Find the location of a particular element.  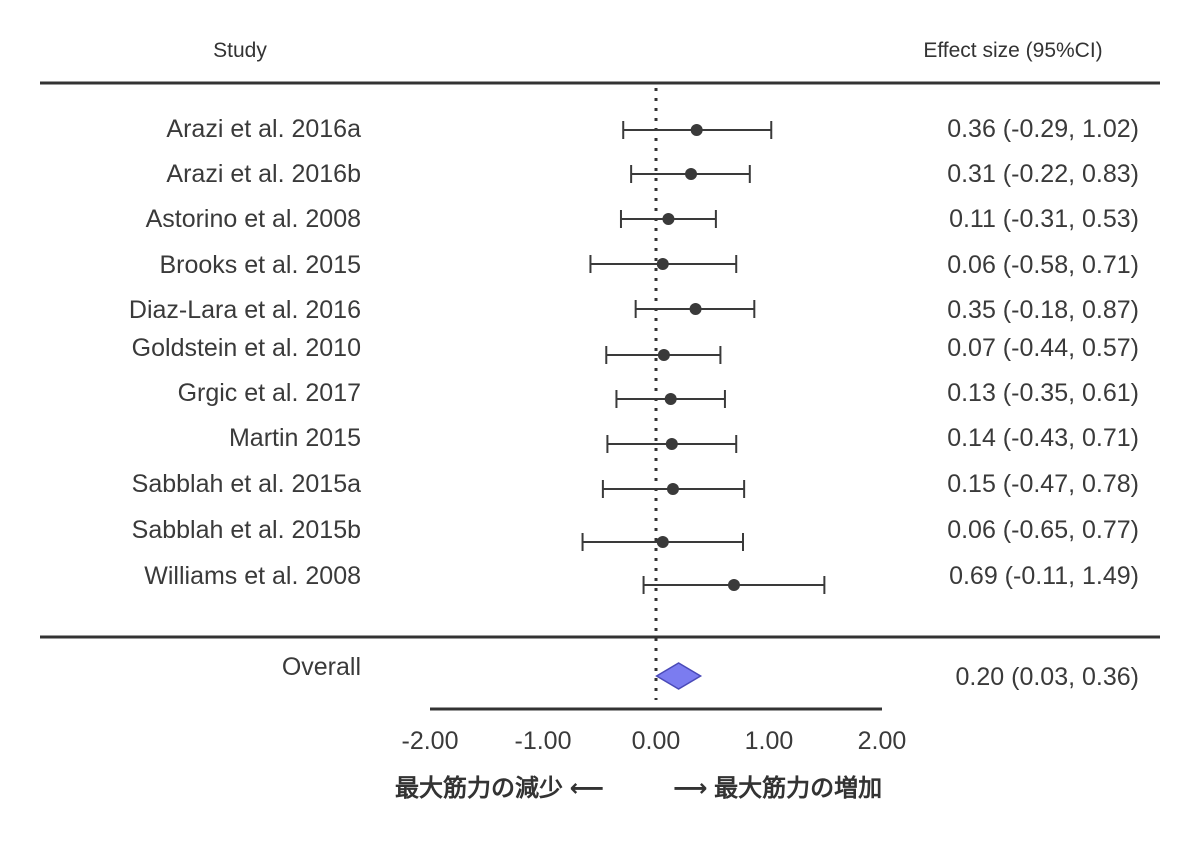

x-tick-label: 0.00 is located at coordinates (656, 741).